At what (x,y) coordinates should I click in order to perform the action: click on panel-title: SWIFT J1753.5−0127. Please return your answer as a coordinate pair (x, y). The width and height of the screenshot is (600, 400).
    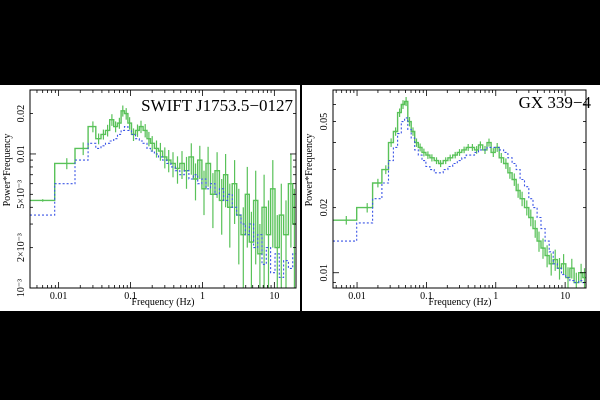
    Looking at the image, I should click on (217, 105).